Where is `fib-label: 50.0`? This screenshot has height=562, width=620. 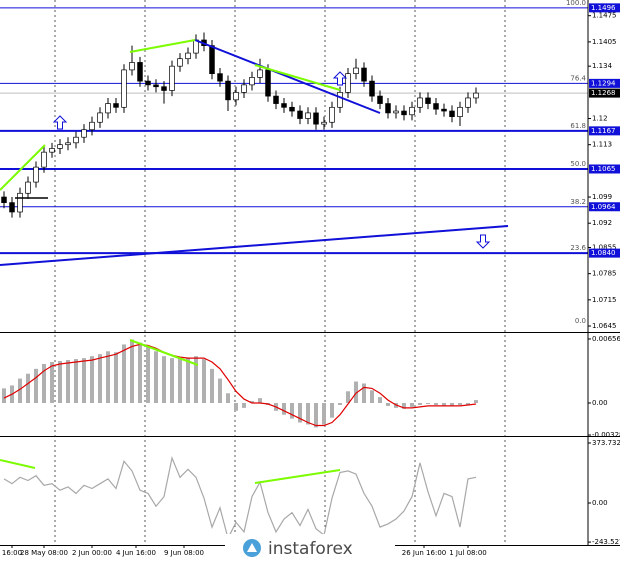 fib-label: 50.0 is located at coordinates (578, 164).